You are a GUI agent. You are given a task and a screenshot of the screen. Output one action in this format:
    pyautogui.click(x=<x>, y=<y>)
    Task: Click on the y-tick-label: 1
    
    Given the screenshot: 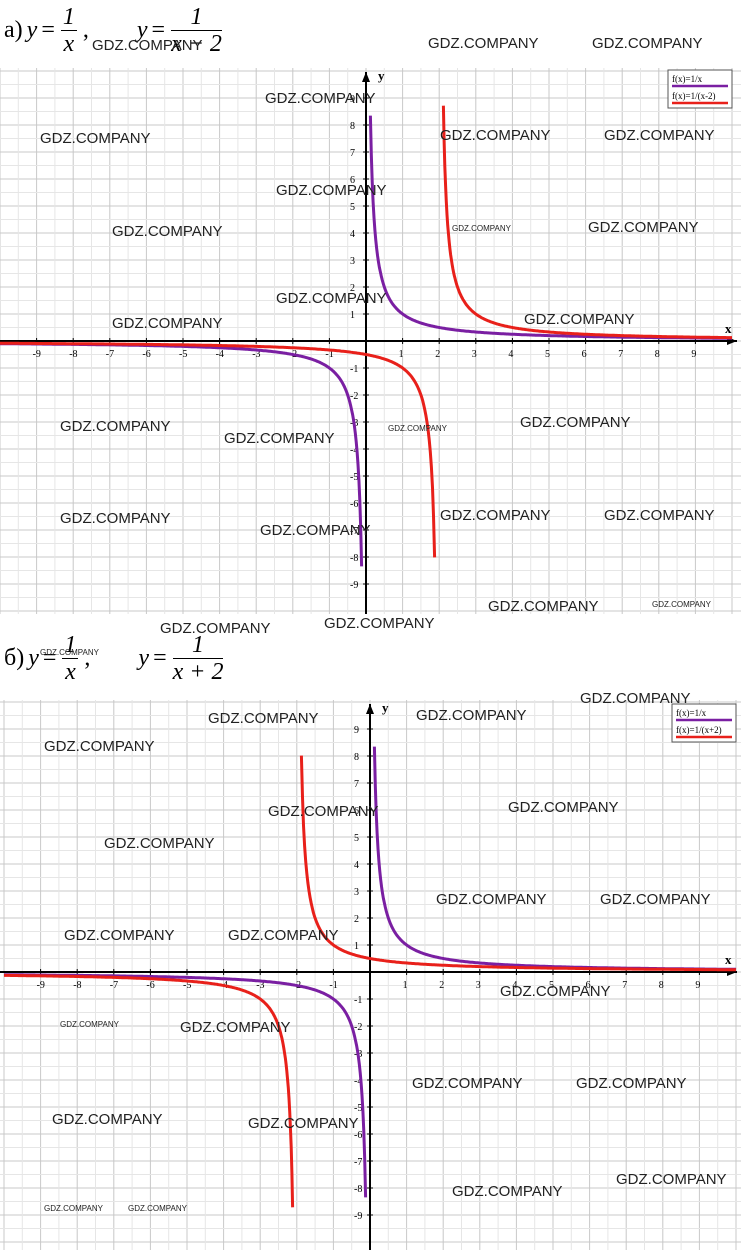 What is the action you would take?
    pyautogui.click(x=352, y=315)
    